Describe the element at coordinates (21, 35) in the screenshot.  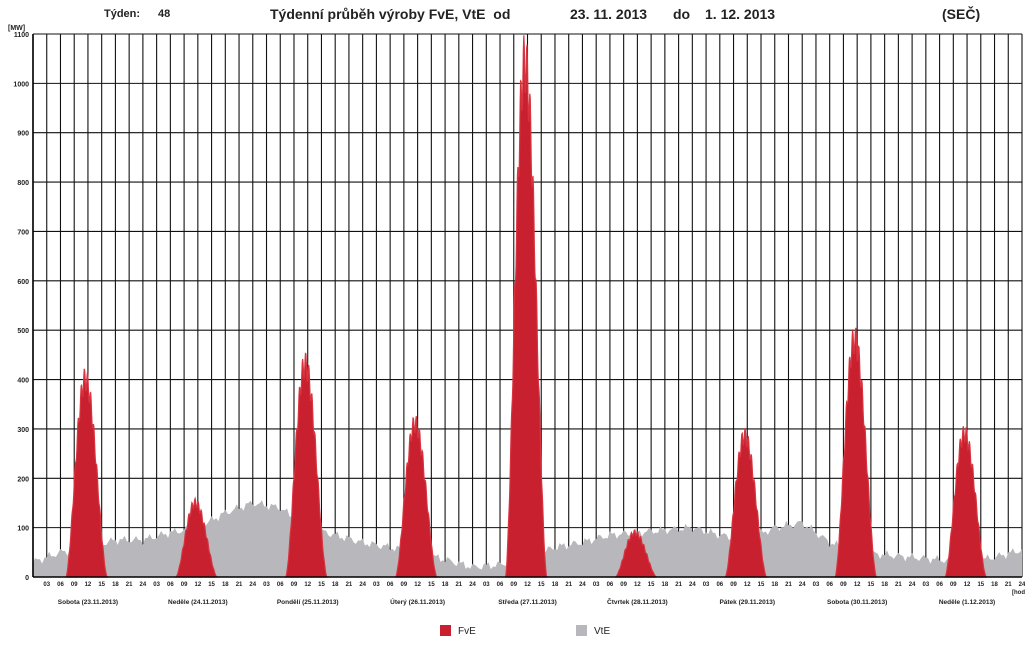
I see `y-tick-label: 1100` at that location.